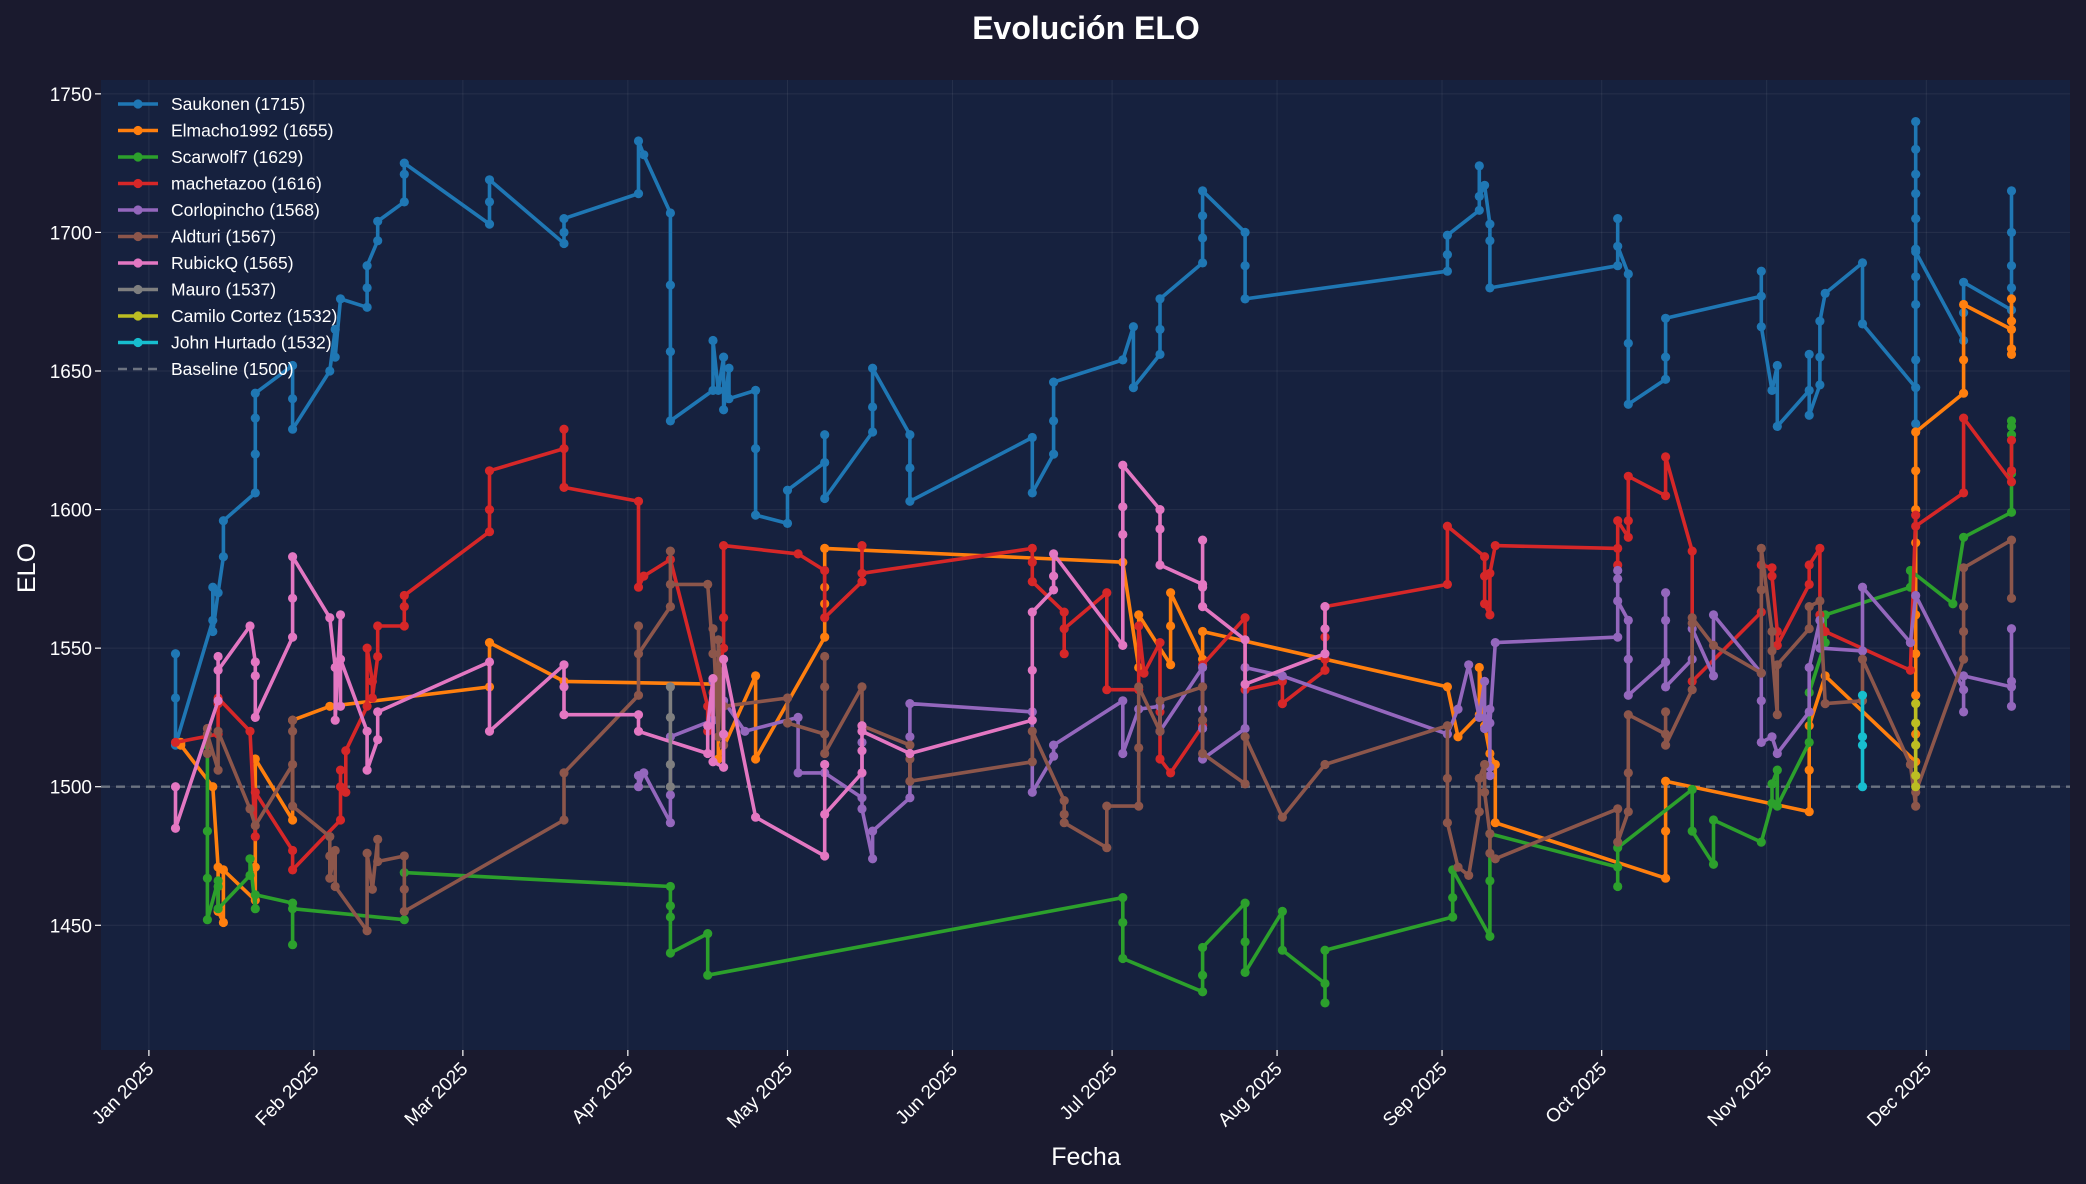  I want to click on legend-marker, so click(138, 316).